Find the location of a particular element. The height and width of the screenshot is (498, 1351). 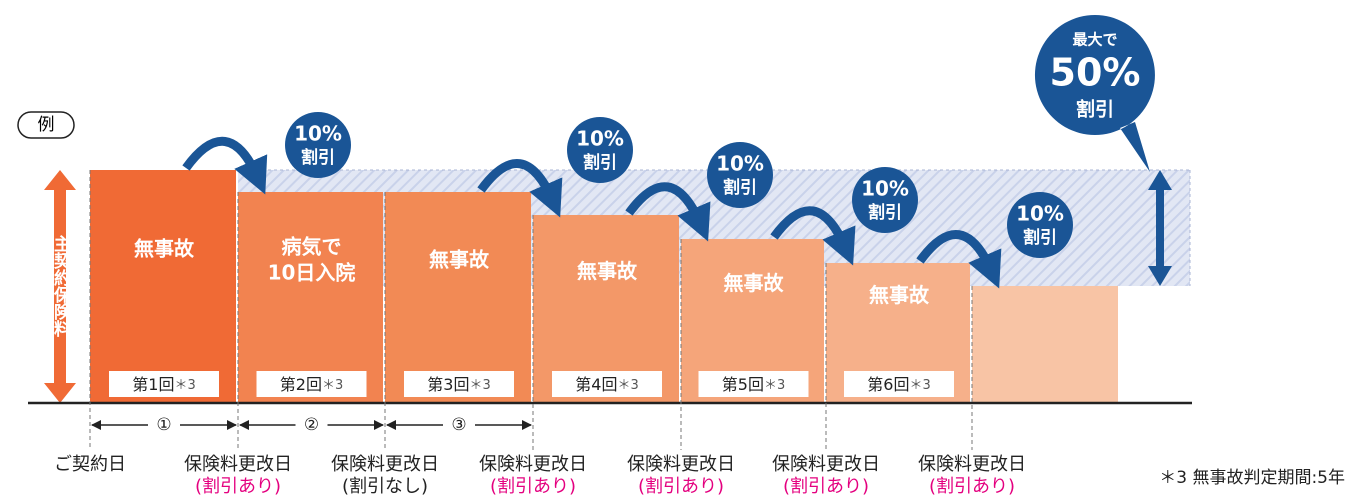

round-label: 第1回＊3 is located at coordinates (163, 384).